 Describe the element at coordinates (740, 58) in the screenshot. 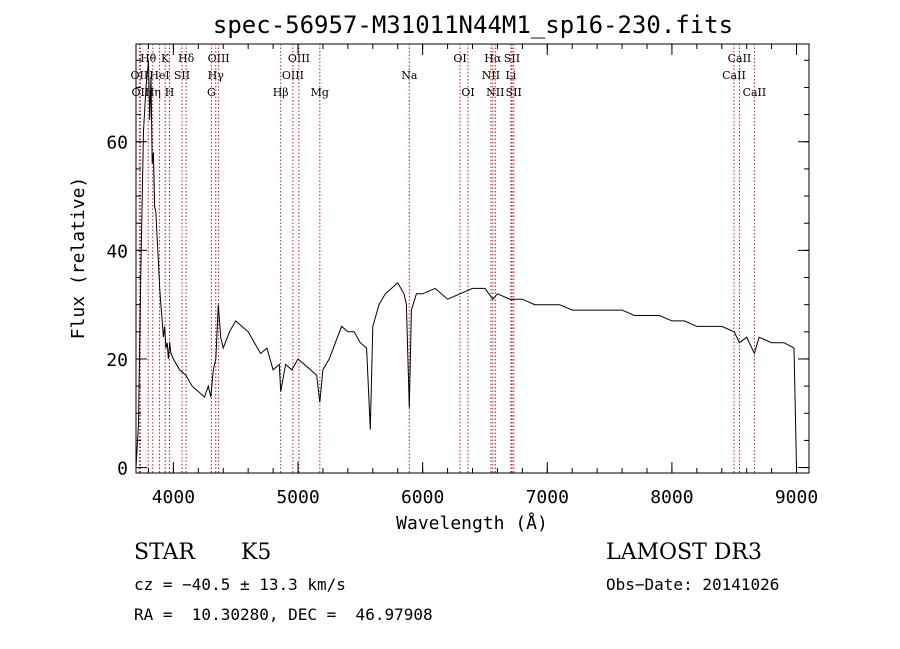

I see `line-label-25: CaII` at that location.